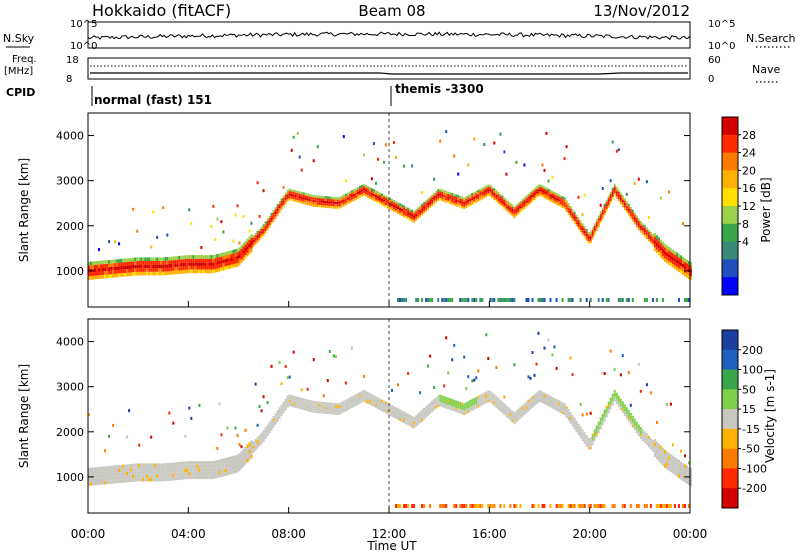 The width and height of the screenshot is (800, 554). I want to click on ytick-label: 4000, so click(70, 342).